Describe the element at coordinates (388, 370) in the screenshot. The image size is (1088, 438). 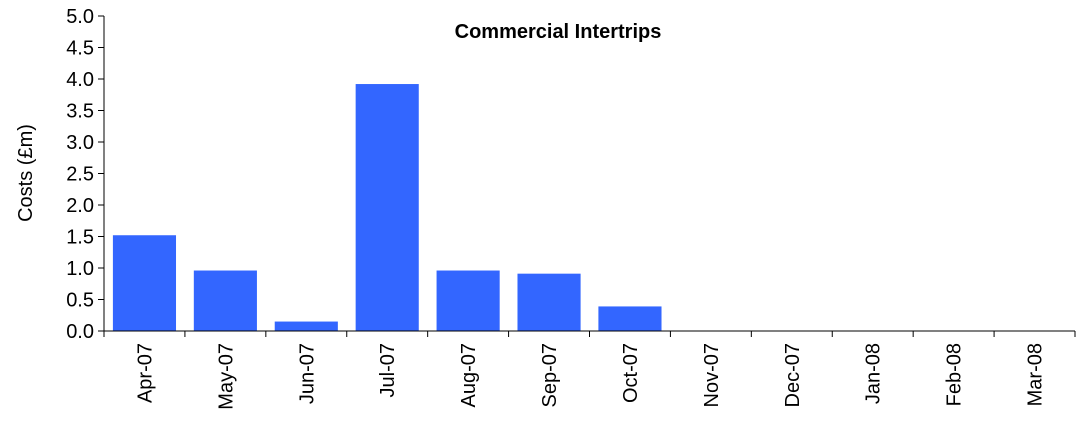
I see `x-tick-label: Jul-07` at that location.